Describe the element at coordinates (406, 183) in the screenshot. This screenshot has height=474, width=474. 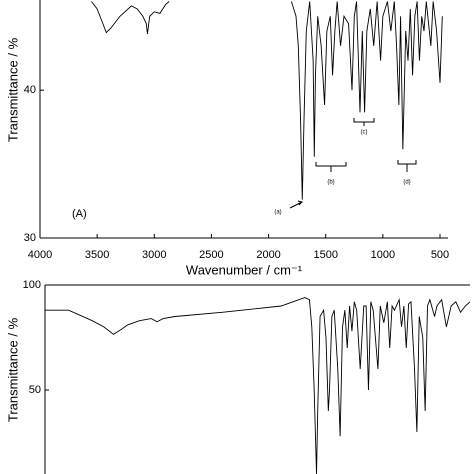
I see `annotation: (d)` at that location.